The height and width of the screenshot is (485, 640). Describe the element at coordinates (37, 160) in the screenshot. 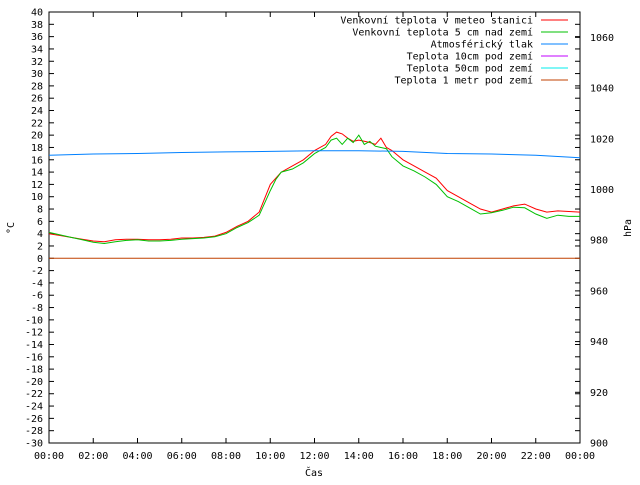

I see `y-tick-label: 16` at that location.